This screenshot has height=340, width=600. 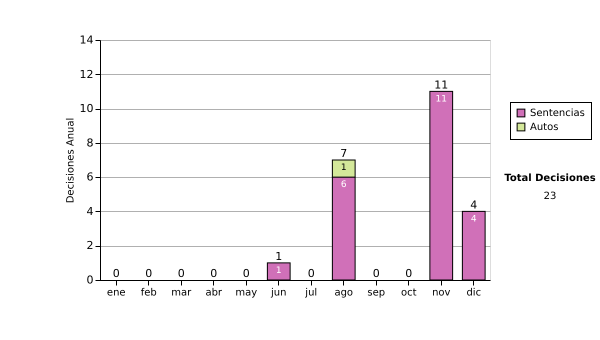 I want to click on x-tick-label: mar, so click(x=181, y=293).